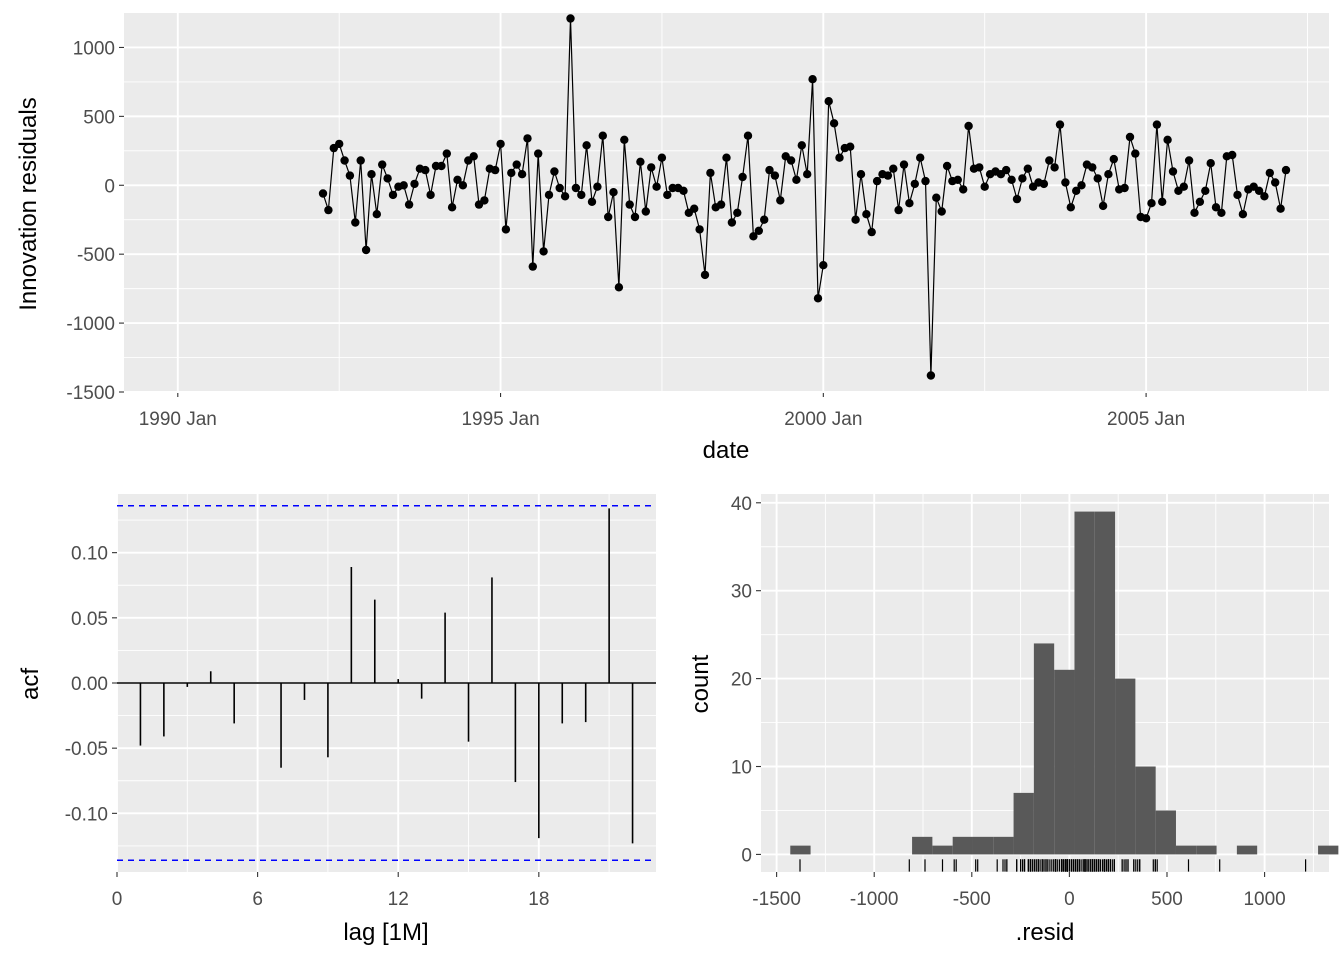  I want to click on ts-y-tick-label: -1500, so click(90, 393).